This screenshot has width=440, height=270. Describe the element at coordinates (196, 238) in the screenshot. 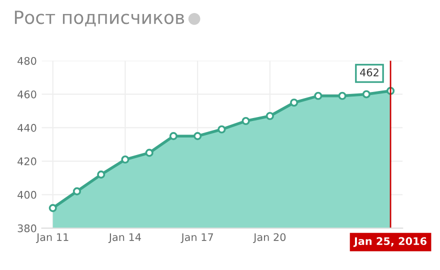

I see `x-tick-label: Jan 17` at that location.